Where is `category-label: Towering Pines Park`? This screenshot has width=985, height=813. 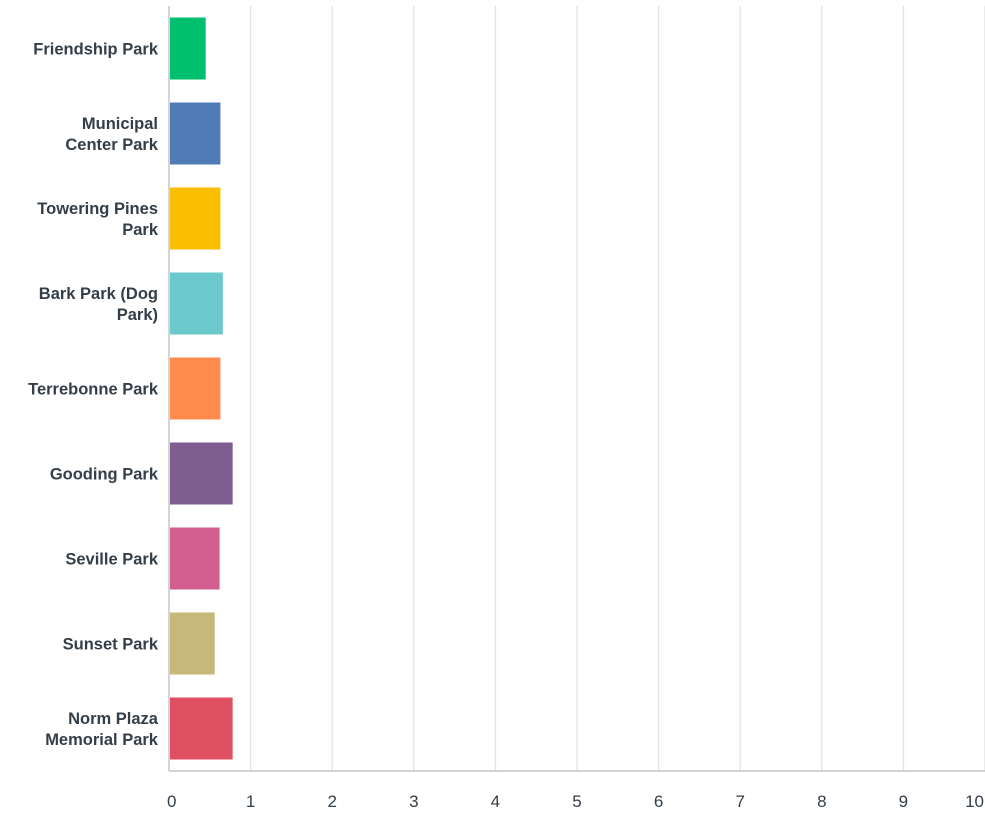
category-label: Towering Pines Park is located at coordinates (98, 219).